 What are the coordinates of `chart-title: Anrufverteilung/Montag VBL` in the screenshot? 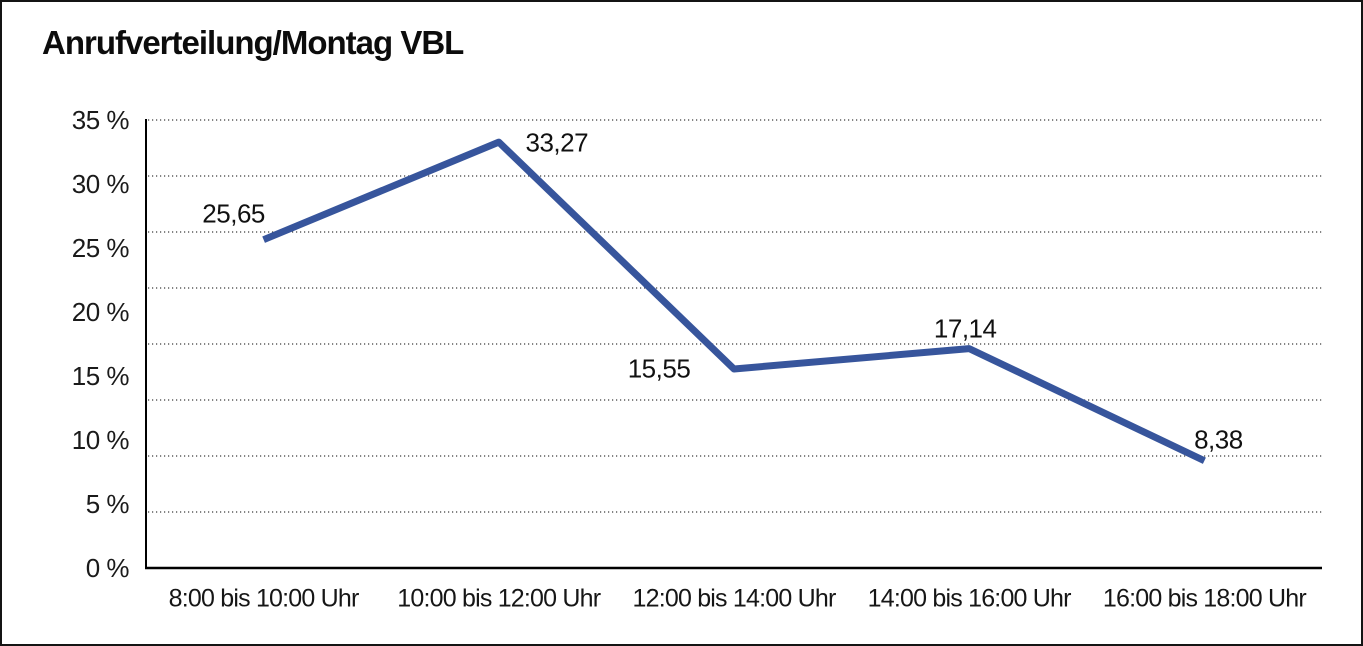 It's located at (253, 42).